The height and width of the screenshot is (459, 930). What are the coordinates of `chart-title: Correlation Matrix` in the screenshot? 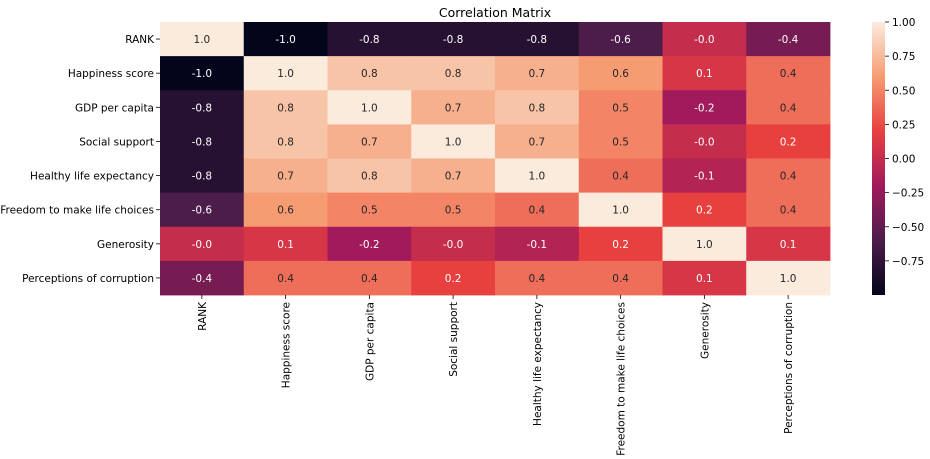 It's located at (495, 12).